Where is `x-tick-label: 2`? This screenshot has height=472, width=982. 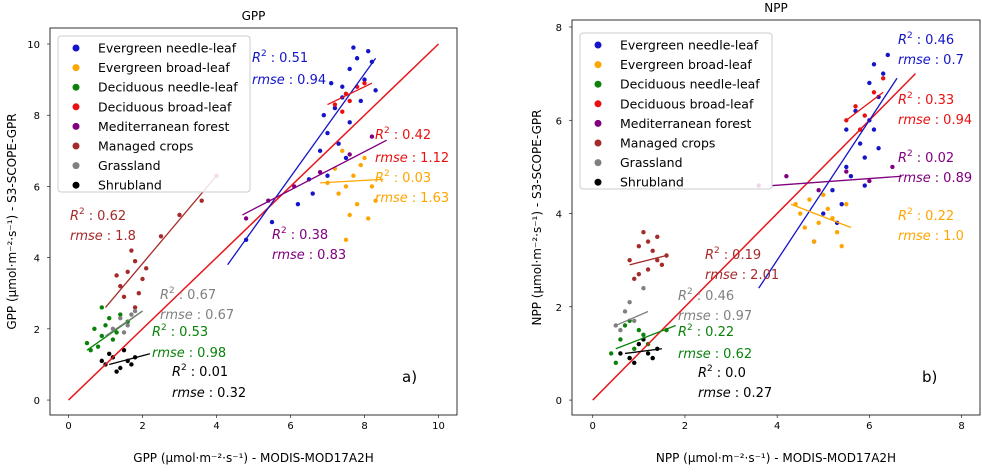
x-tick-label: 2 is located at coordinates (685, 426).